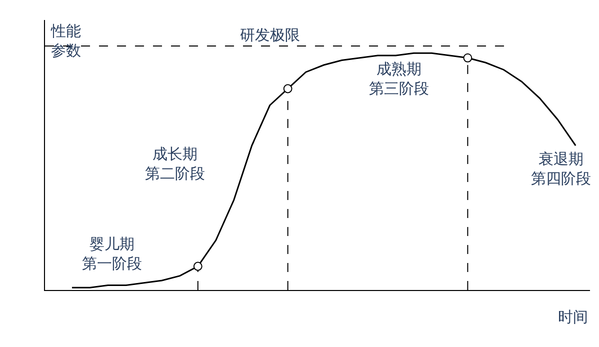 Image resolution: width=599 pixels, height=347 pixels. Describe the element at coordinates (112, 253) in the screenshot. I see `annotation: 婴儿期第一阶段` at that location.